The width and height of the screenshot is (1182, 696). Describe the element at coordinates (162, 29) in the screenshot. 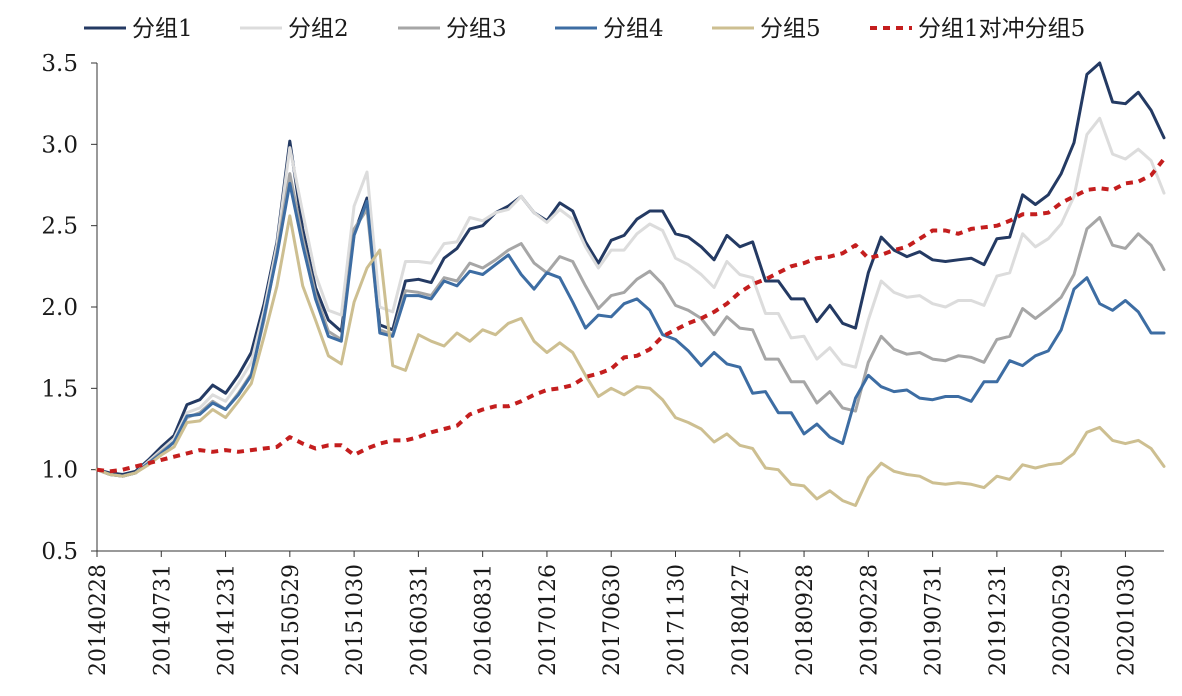

I see `legend-label-1: 分组1` at that location.